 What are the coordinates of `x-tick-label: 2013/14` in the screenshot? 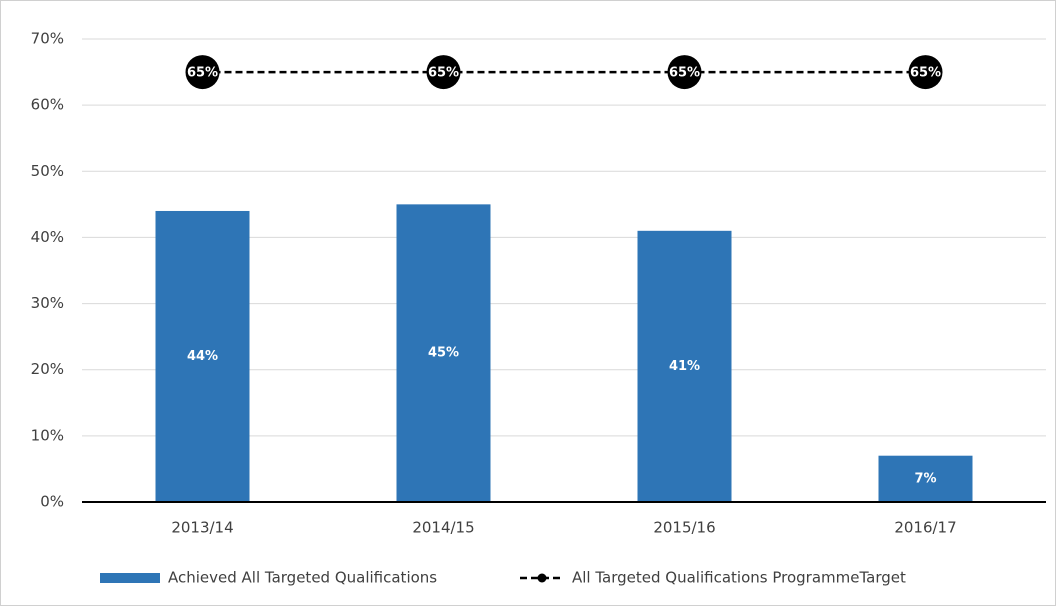 It's located at (202, 528).